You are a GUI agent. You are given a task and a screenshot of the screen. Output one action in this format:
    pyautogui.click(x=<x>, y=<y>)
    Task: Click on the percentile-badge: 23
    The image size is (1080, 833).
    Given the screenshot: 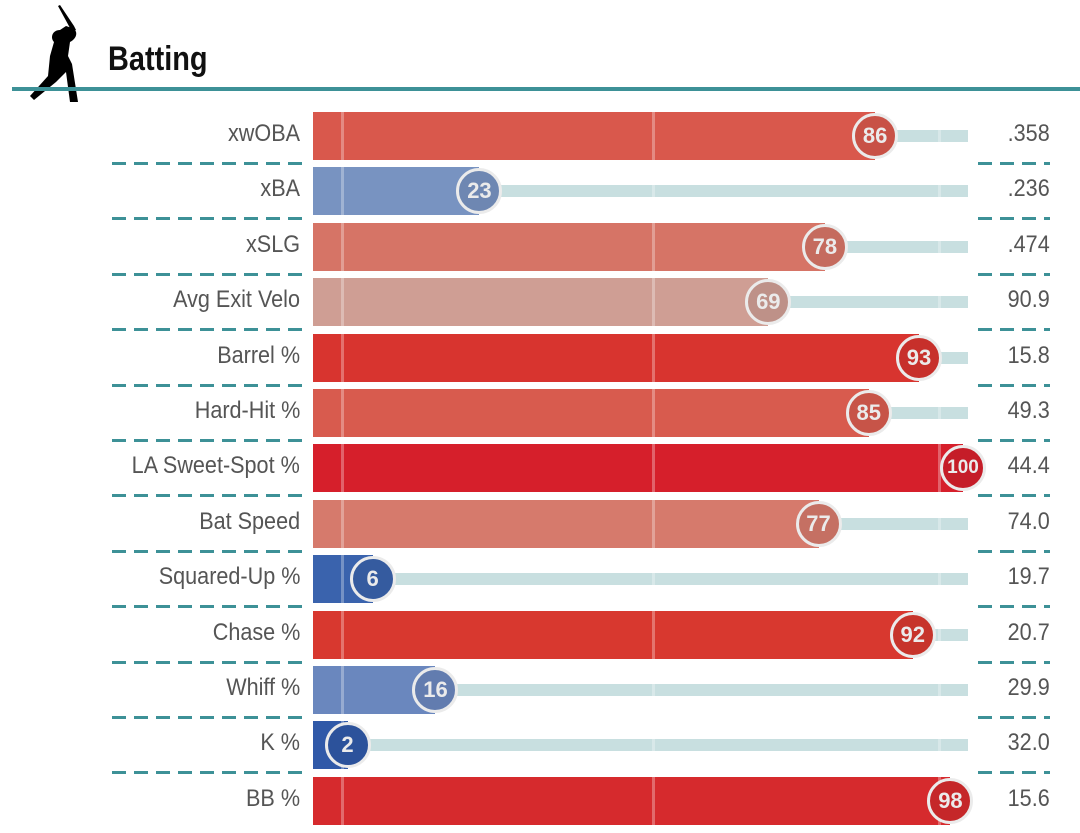 What is the action you would take?
    pyautogui.click(x=479, y=191)
    